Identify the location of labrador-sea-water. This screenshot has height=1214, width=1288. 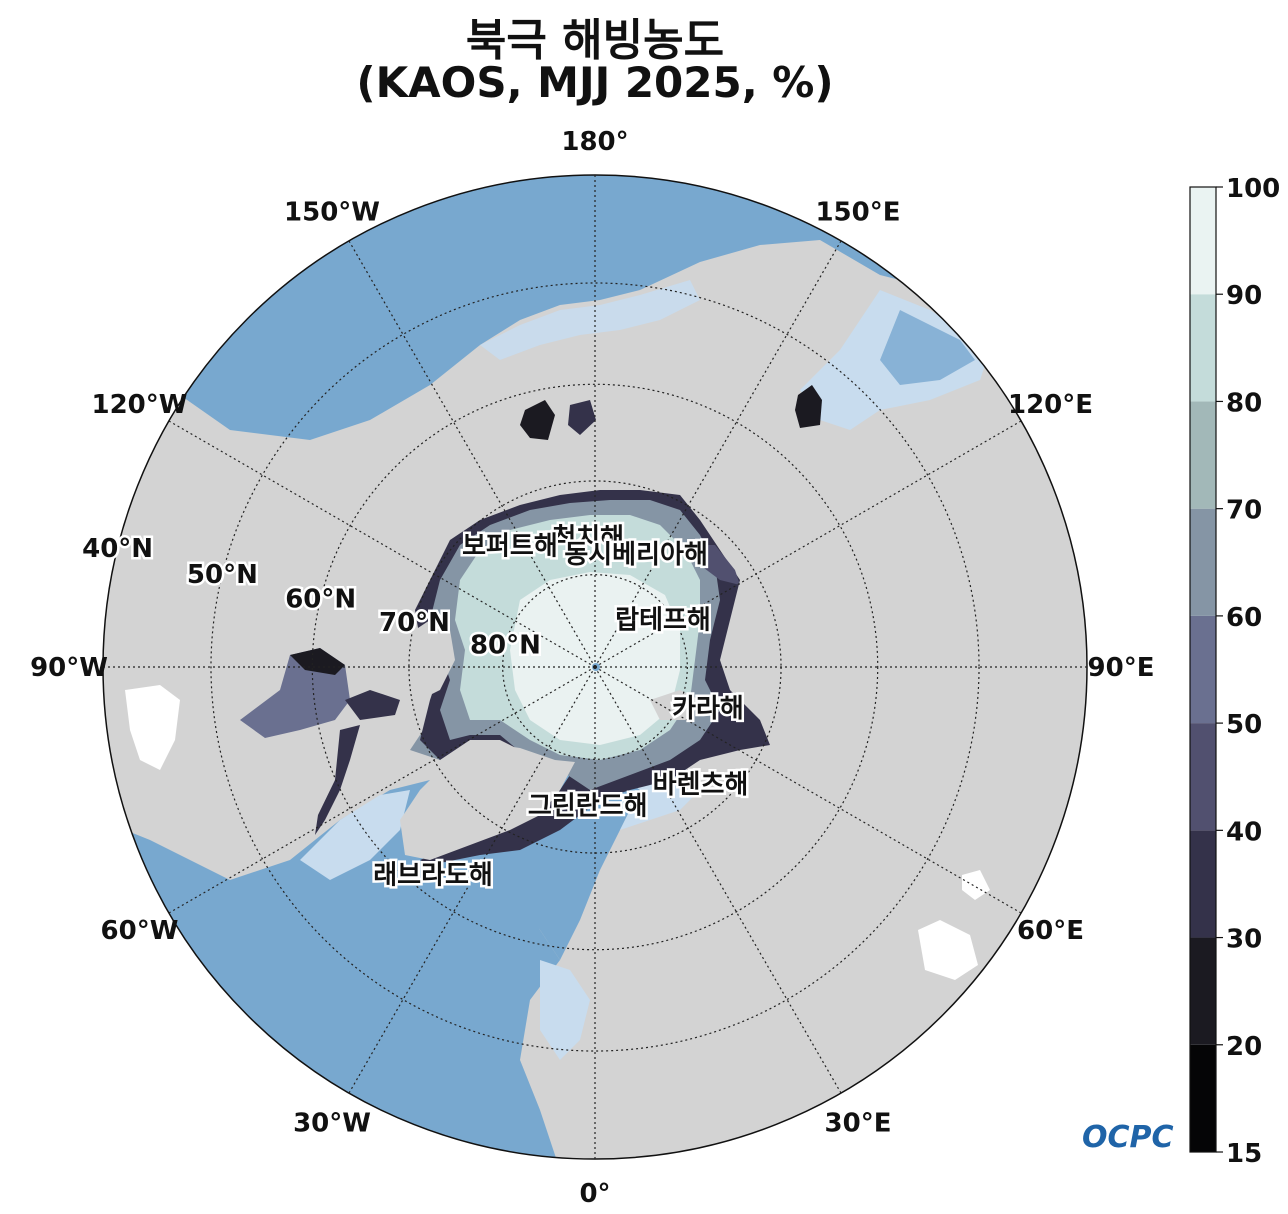
(355, 835).